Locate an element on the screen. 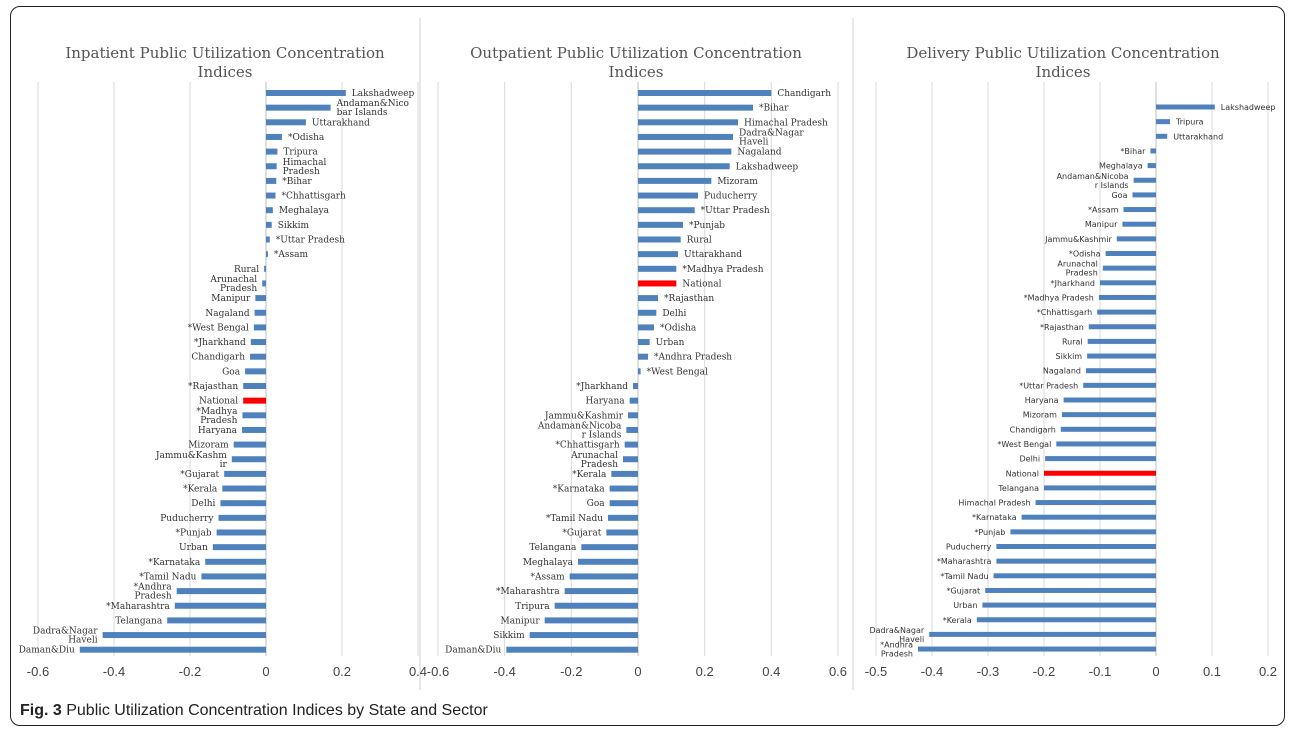 This screenshot has height=732, width=1295. x-tick-label: 0 is located at coordinates (265, 671).